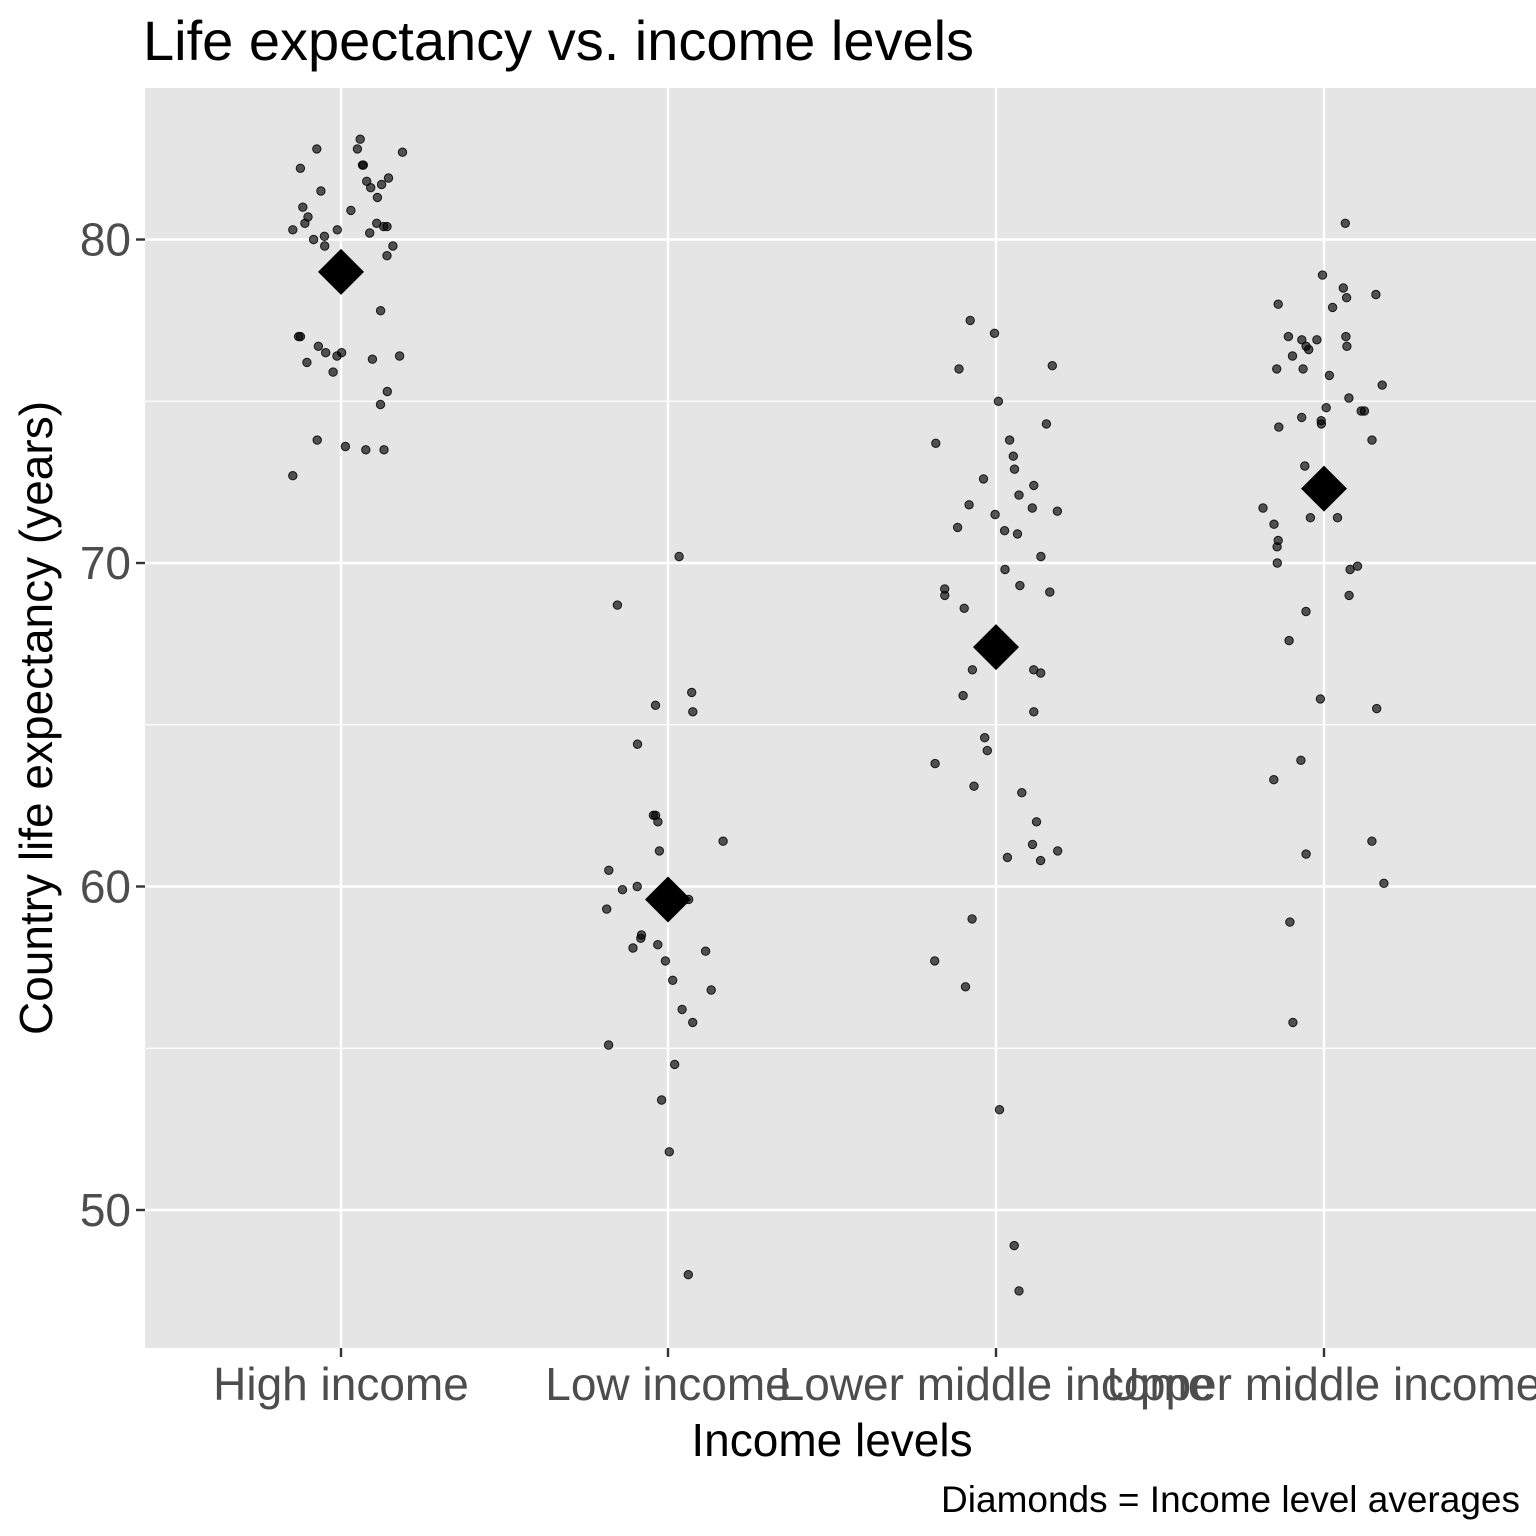 This screenshot has height=1536, width=1536. I want to click on y-tick-label: 80, so click(105, 240).